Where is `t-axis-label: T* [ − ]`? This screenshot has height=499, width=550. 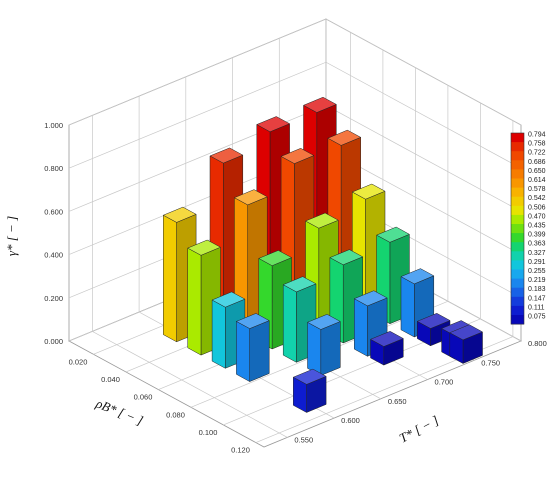
t-axis-label: T* [ − ] is located at coordinates (419, 428).